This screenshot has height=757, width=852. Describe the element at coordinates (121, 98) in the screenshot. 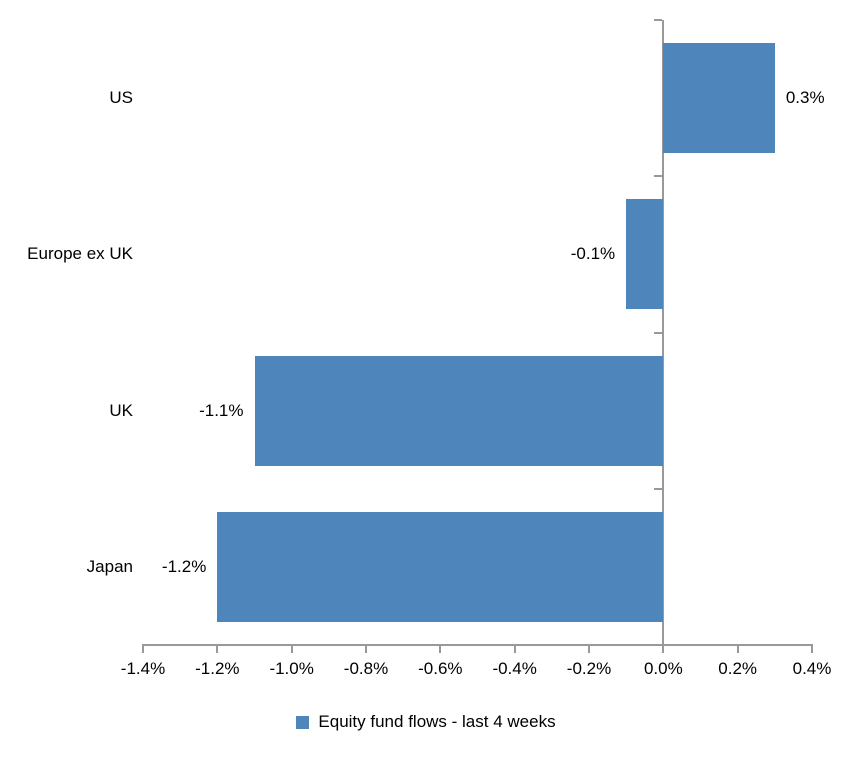

I see `category-label-us: US` at that location.